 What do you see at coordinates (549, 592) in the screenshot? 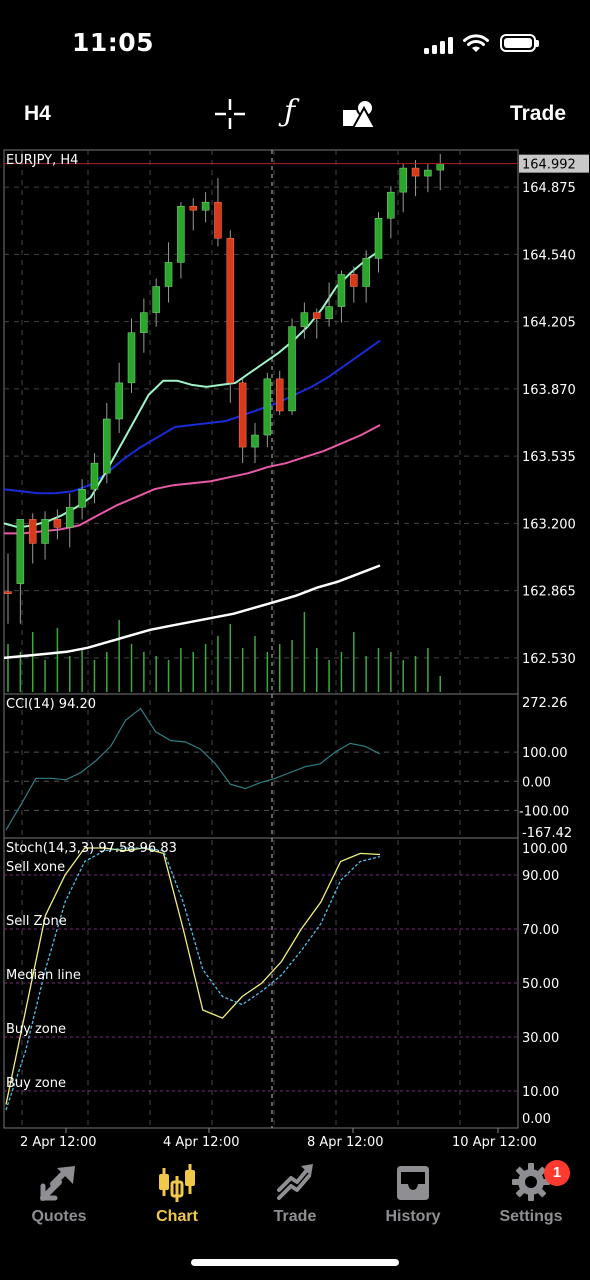
I see `price-tick-label: 162.865` at bounding box center [549, 592].